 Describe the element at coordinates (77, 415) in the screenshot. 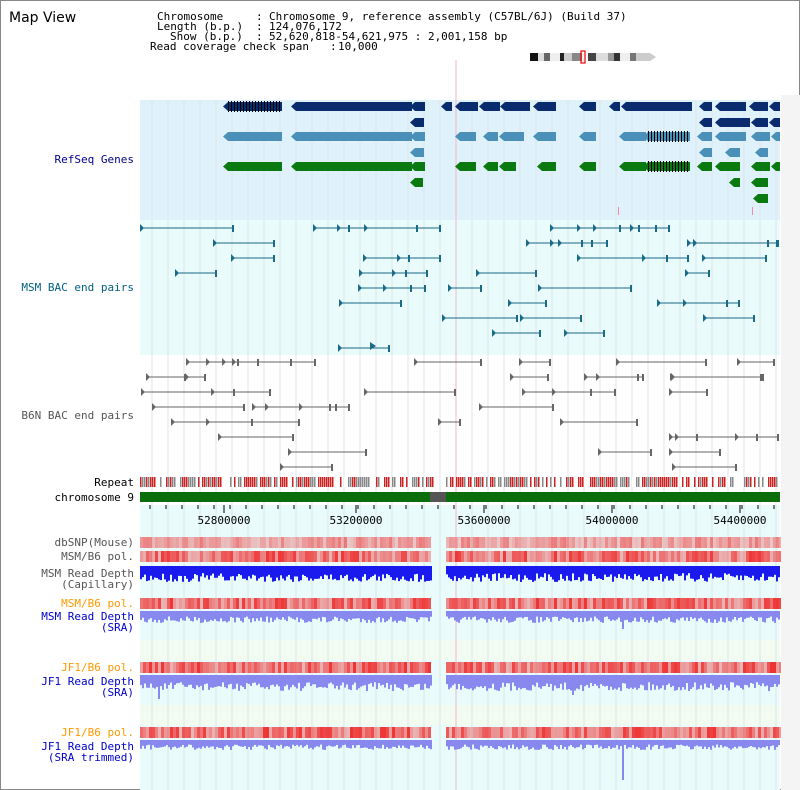

I see `track-label-b6n-bac: B6N BAC end pairs` at that location.